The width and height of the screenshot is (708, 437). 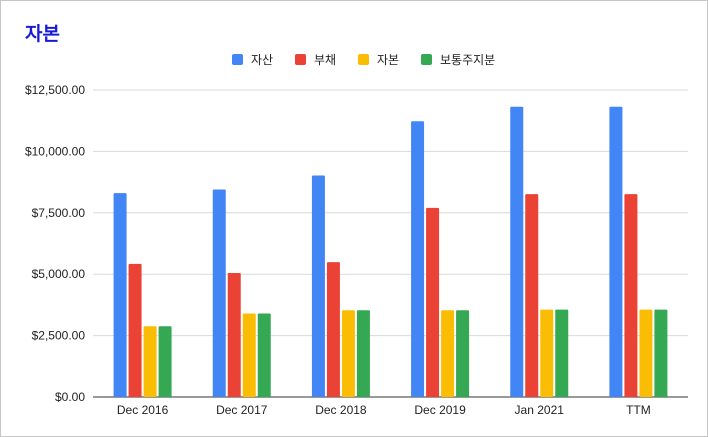 What do you see at coordinates (638, 410) in the screenshot?
I see `x-tick-label: TTM` at bounding box center [638, 410].